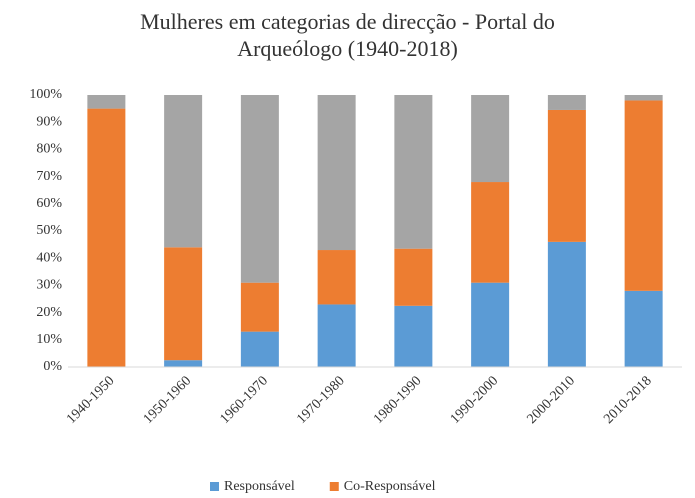  What do you see at coordinates (49, 312) in the screenshot?
I see `y-tick-label: 20%` at bounding box center [49, 312].